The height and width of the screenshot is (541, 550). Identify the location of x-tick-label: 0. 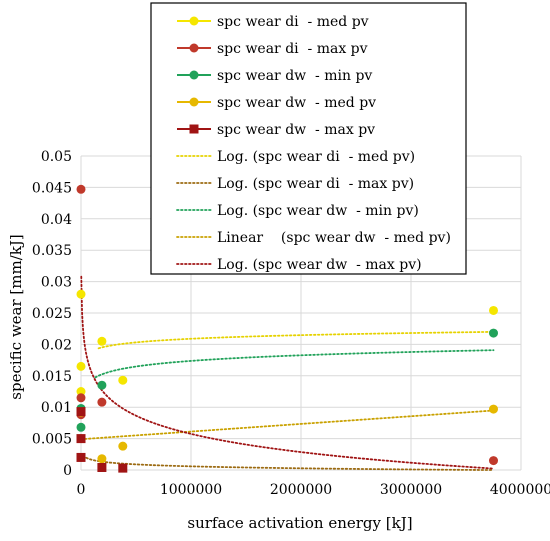
(81, 490).